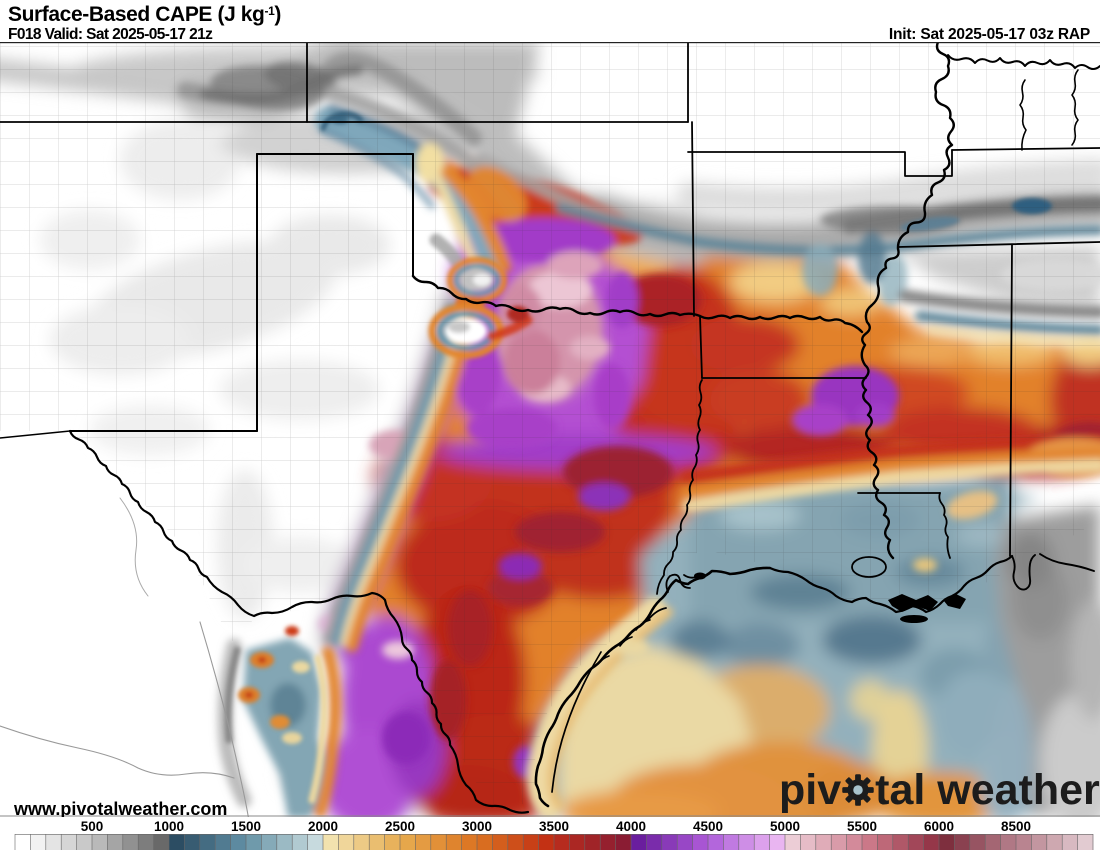 This screenshot has height=850, width=1100. I want to click on svg-text: 2500, so click(400, 826).